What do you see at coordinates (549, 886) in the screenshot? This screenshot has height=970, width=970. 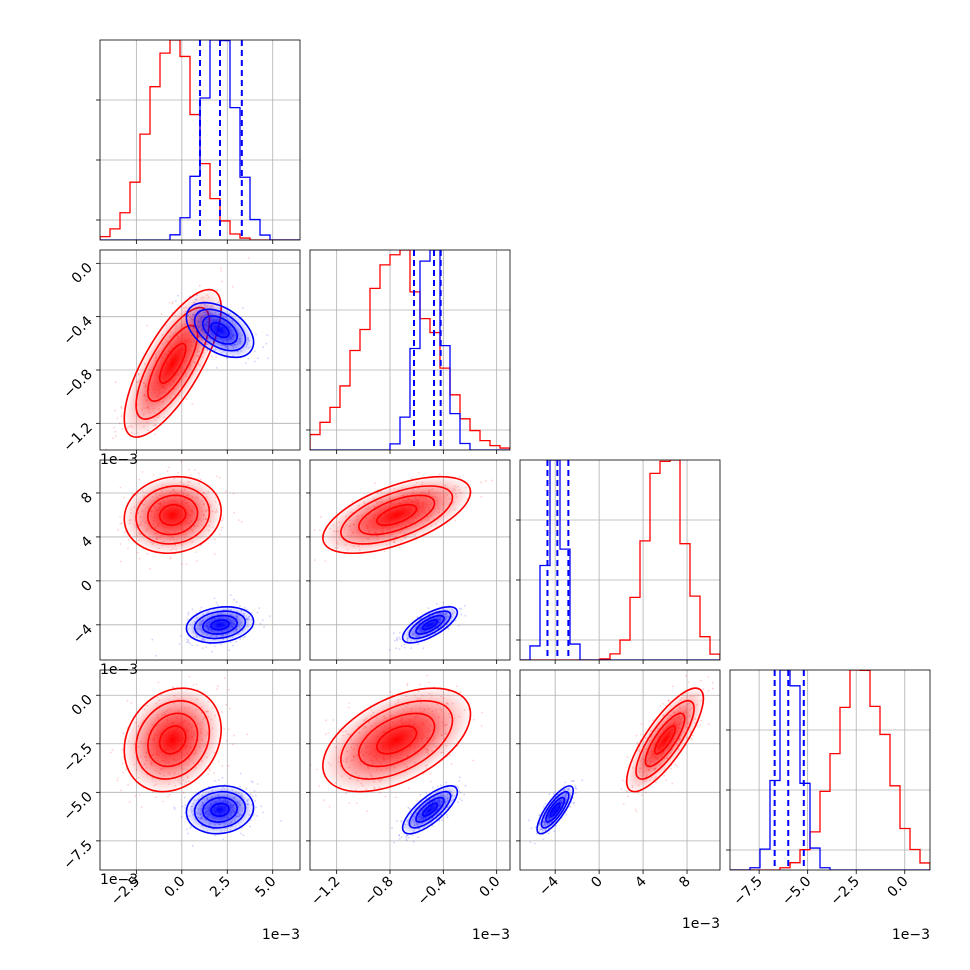 I see `x-tick-label: −4` at bounding box center [549, 886].